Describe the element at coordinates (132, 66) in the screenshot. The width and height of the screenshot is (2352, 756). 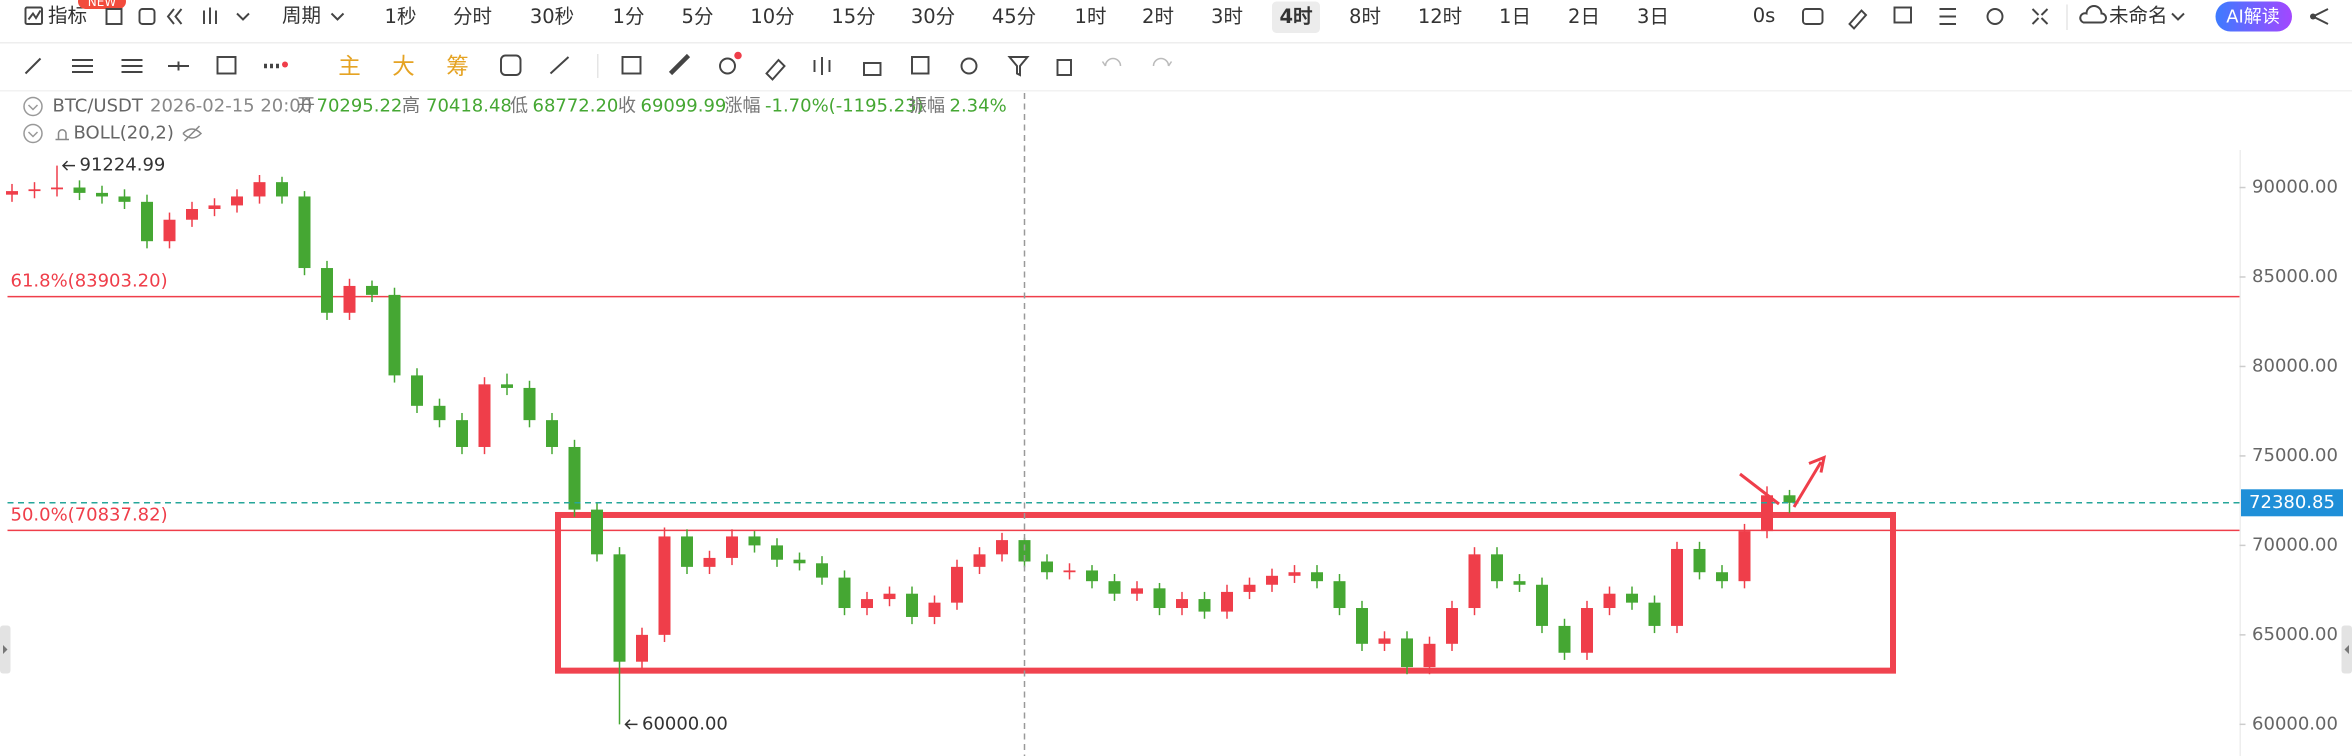
I see `fib-tool` at that location.